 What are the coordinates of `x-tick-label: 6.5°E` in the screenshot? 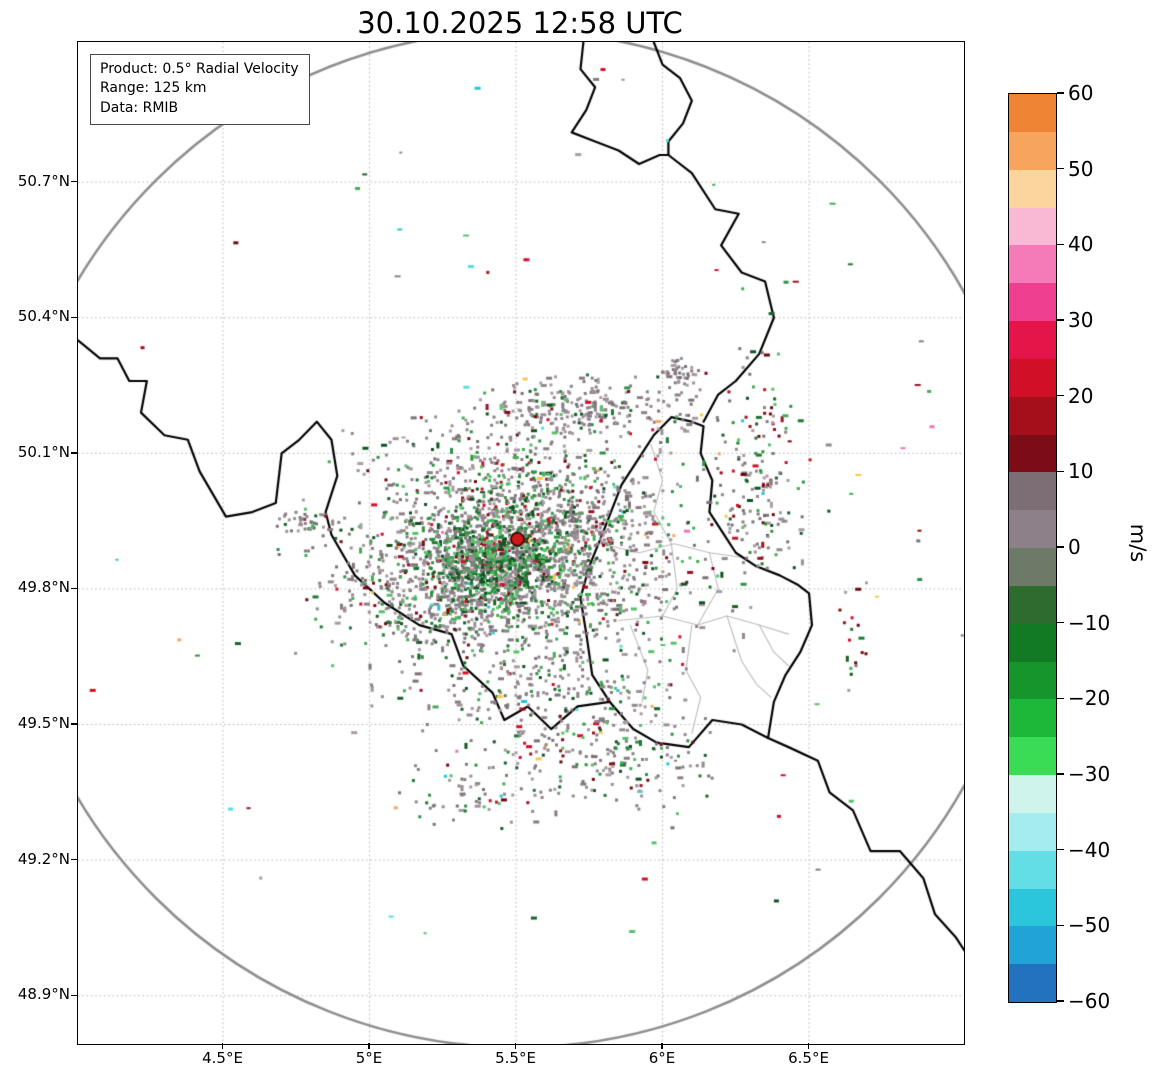 It's located at (808, 1058).